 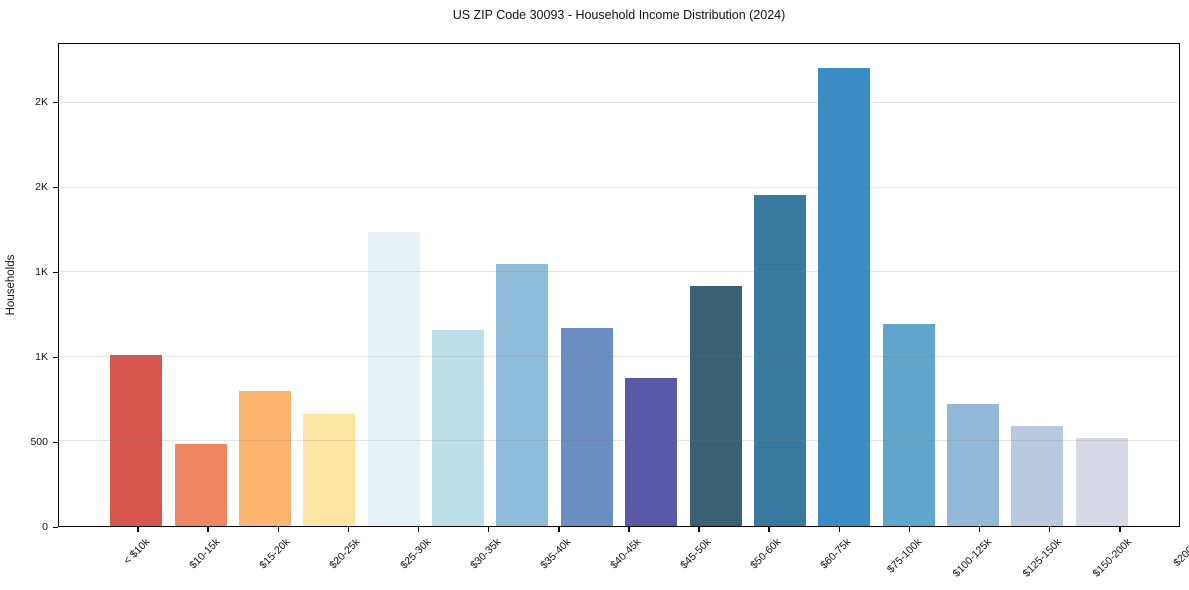 What do you see at coordinates (1042, 558) in the screenshot?
I see `x-tick-label: $125-150k` at bounding box center [1042, 558].